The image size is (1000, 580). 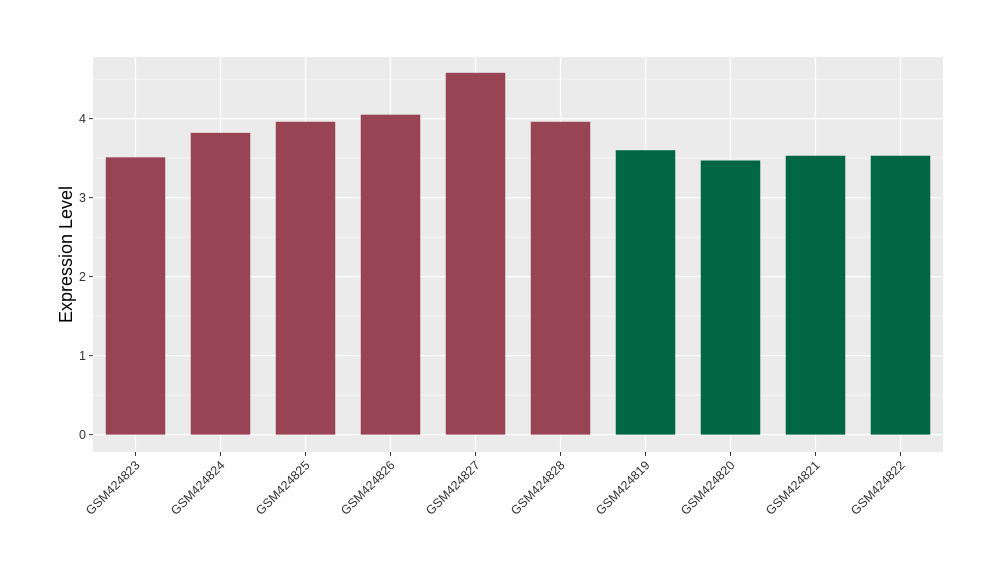 I want to click on bar-GSM424823, so click(x=135, y=296).